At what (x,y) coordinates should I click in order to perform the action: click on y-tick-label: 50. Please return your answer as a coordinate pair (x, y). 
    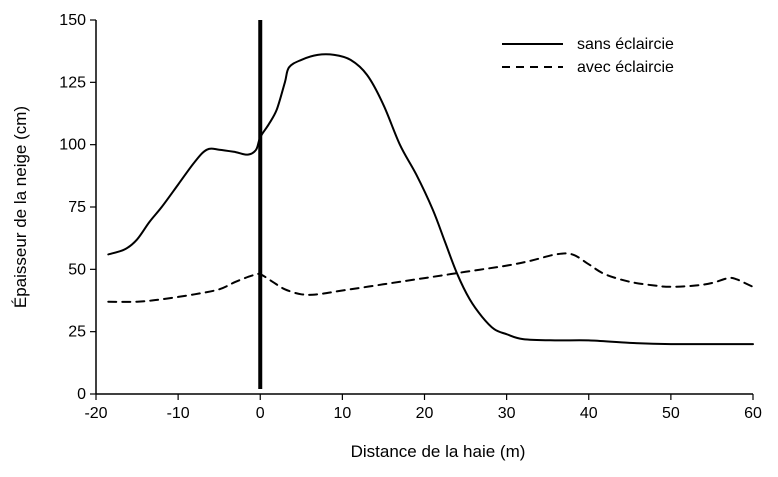
    Looking at the image, I should click on (77, 269).